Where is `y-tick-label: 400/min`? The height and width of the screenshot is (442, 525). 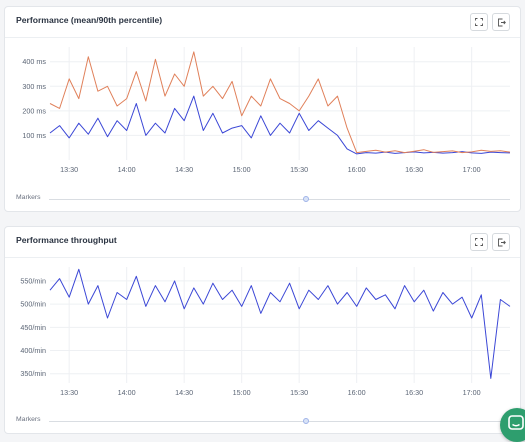
y-tick-label: 400/min is located at coordinates (33, 350).